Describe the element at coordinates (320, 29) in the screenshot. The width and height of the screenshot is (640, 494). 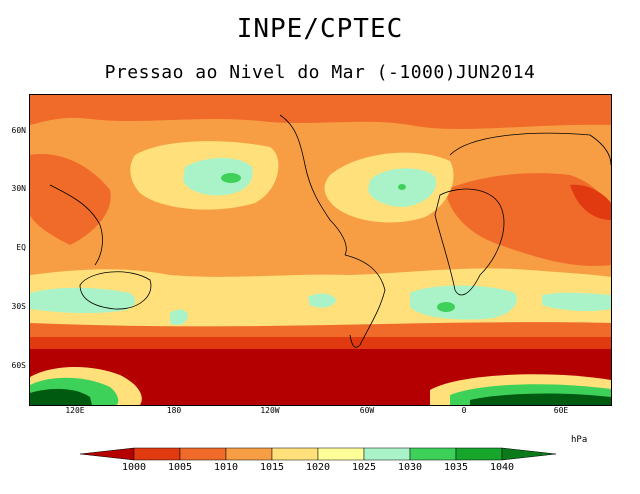
I see `main-title: INPE/CPTEC` at that location.